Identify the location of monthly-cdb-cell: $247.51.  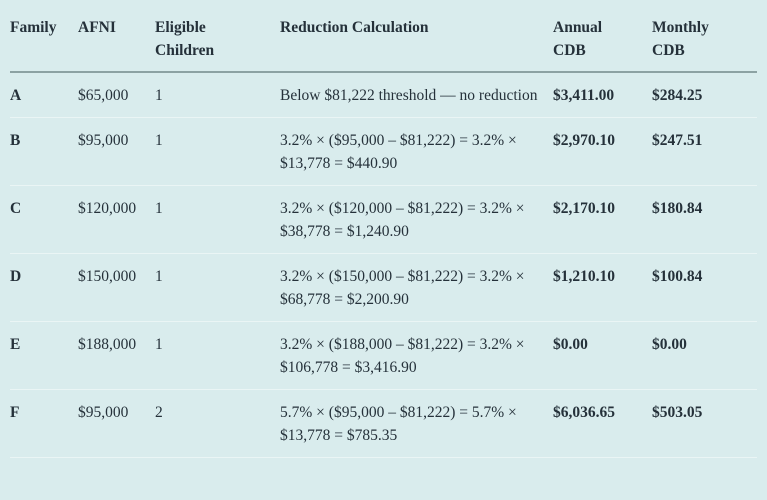
(704, 151).